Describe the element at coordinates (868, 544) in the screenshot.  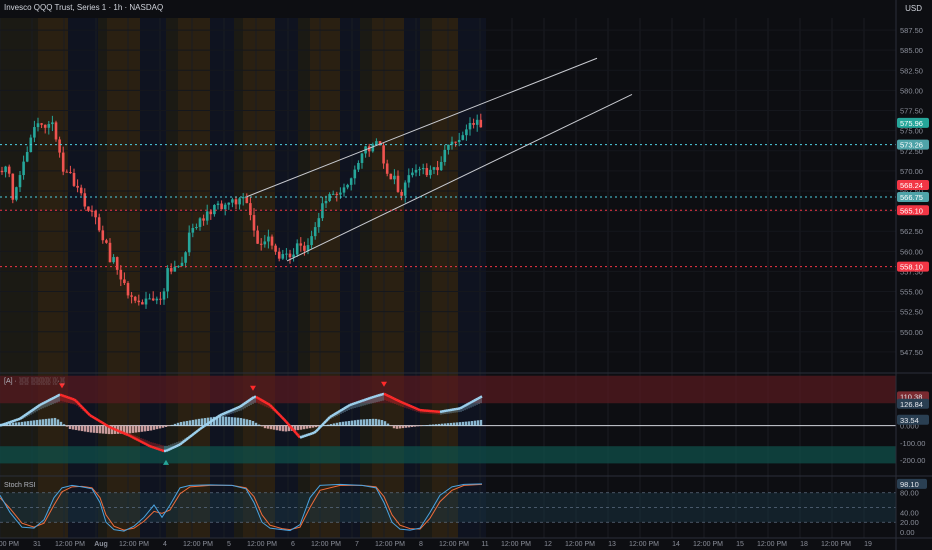
I see `time-tick-label: 19` at that location.